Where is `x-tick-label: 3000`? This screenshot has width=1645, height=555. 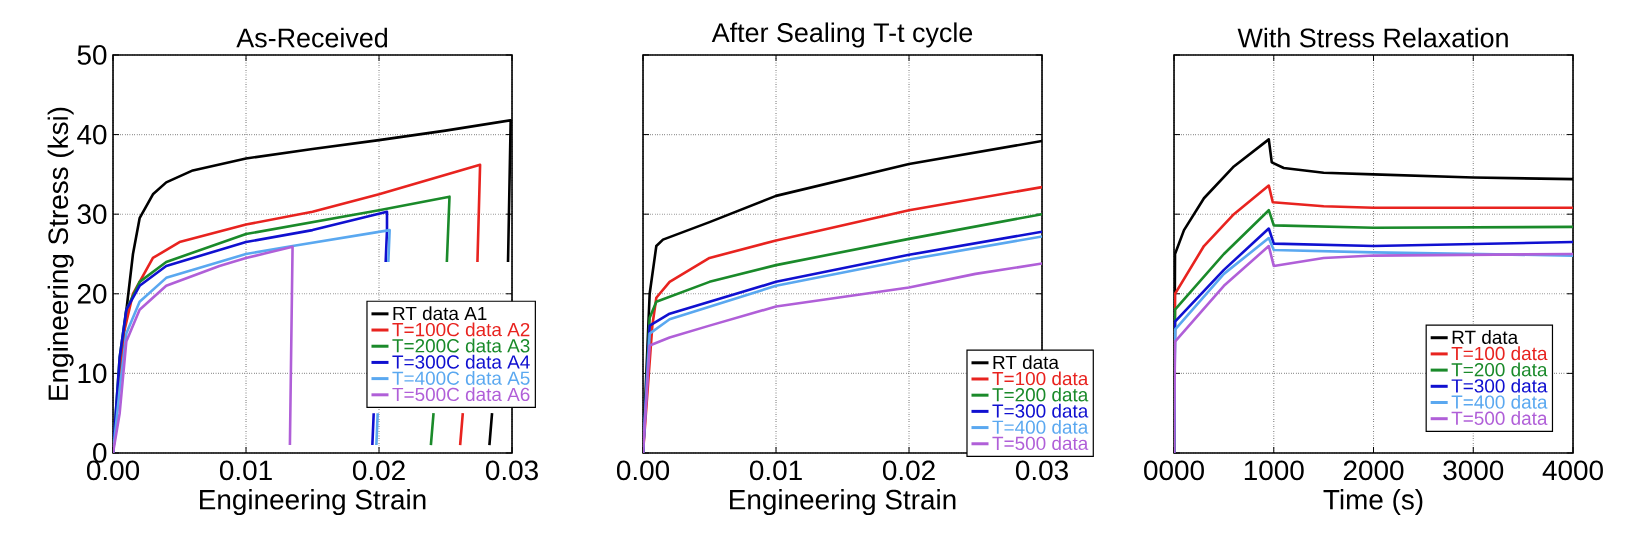 x-tick-label: 3000 is located at coordinates (1473, 470).